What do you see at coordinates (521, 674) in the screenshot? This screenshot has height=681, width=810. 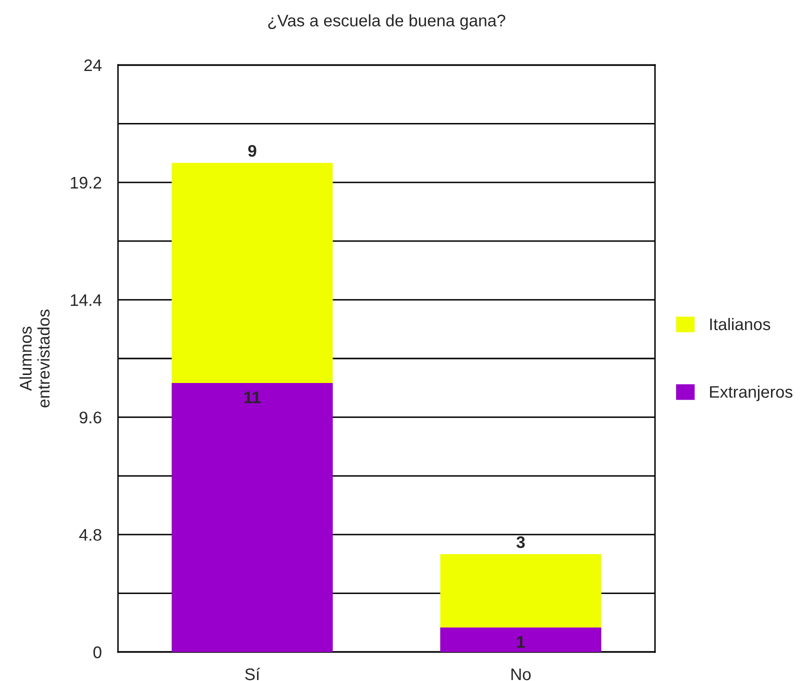 I see `x-tick-label: No` at bounding box center [521, 674].